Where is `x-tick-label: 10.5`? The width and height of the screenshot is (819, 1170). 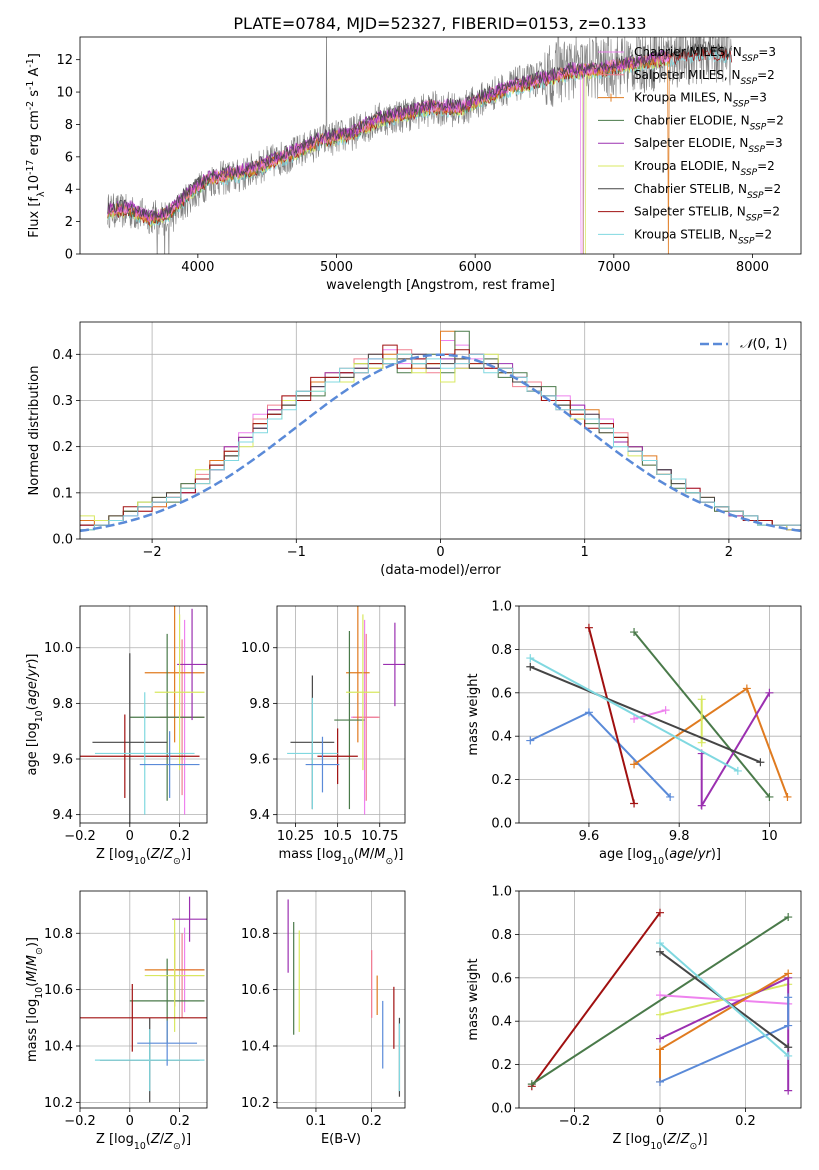
x-tick-label: 10.5 is located at coordinates (337, 836).